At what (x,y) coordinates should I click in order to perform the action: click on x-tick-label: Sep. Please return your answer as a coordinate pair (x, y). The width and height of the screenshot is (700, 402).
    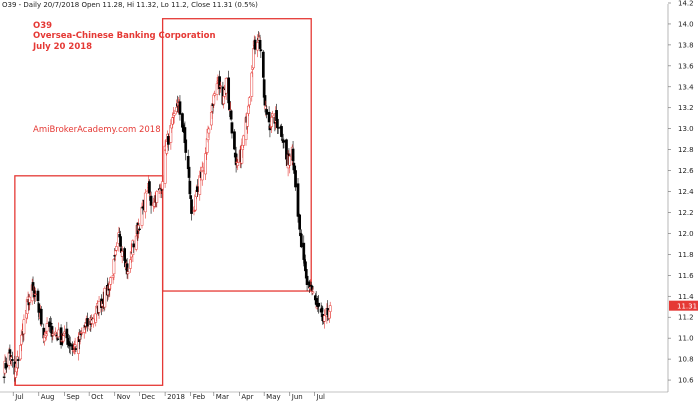
    Looking at the image, I should click on (73, 397).